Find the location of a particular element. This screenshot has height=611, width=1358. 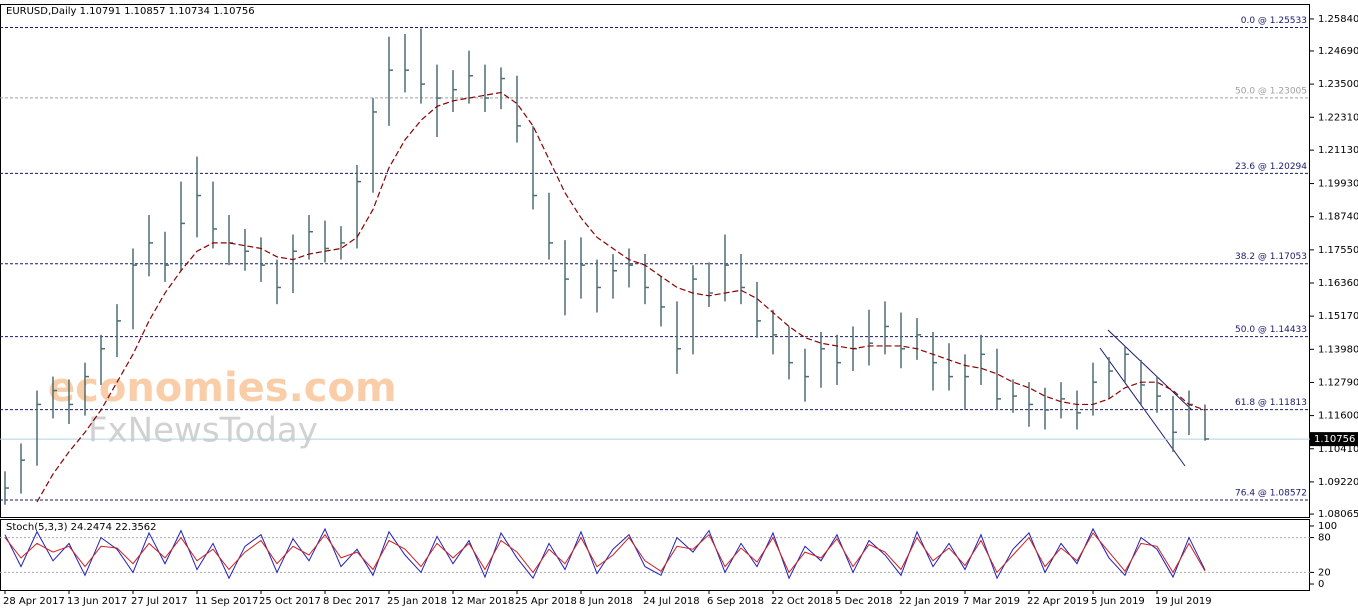

fib-label: 76.4 @ 1.08572 is located at coordinates (1271, 493).